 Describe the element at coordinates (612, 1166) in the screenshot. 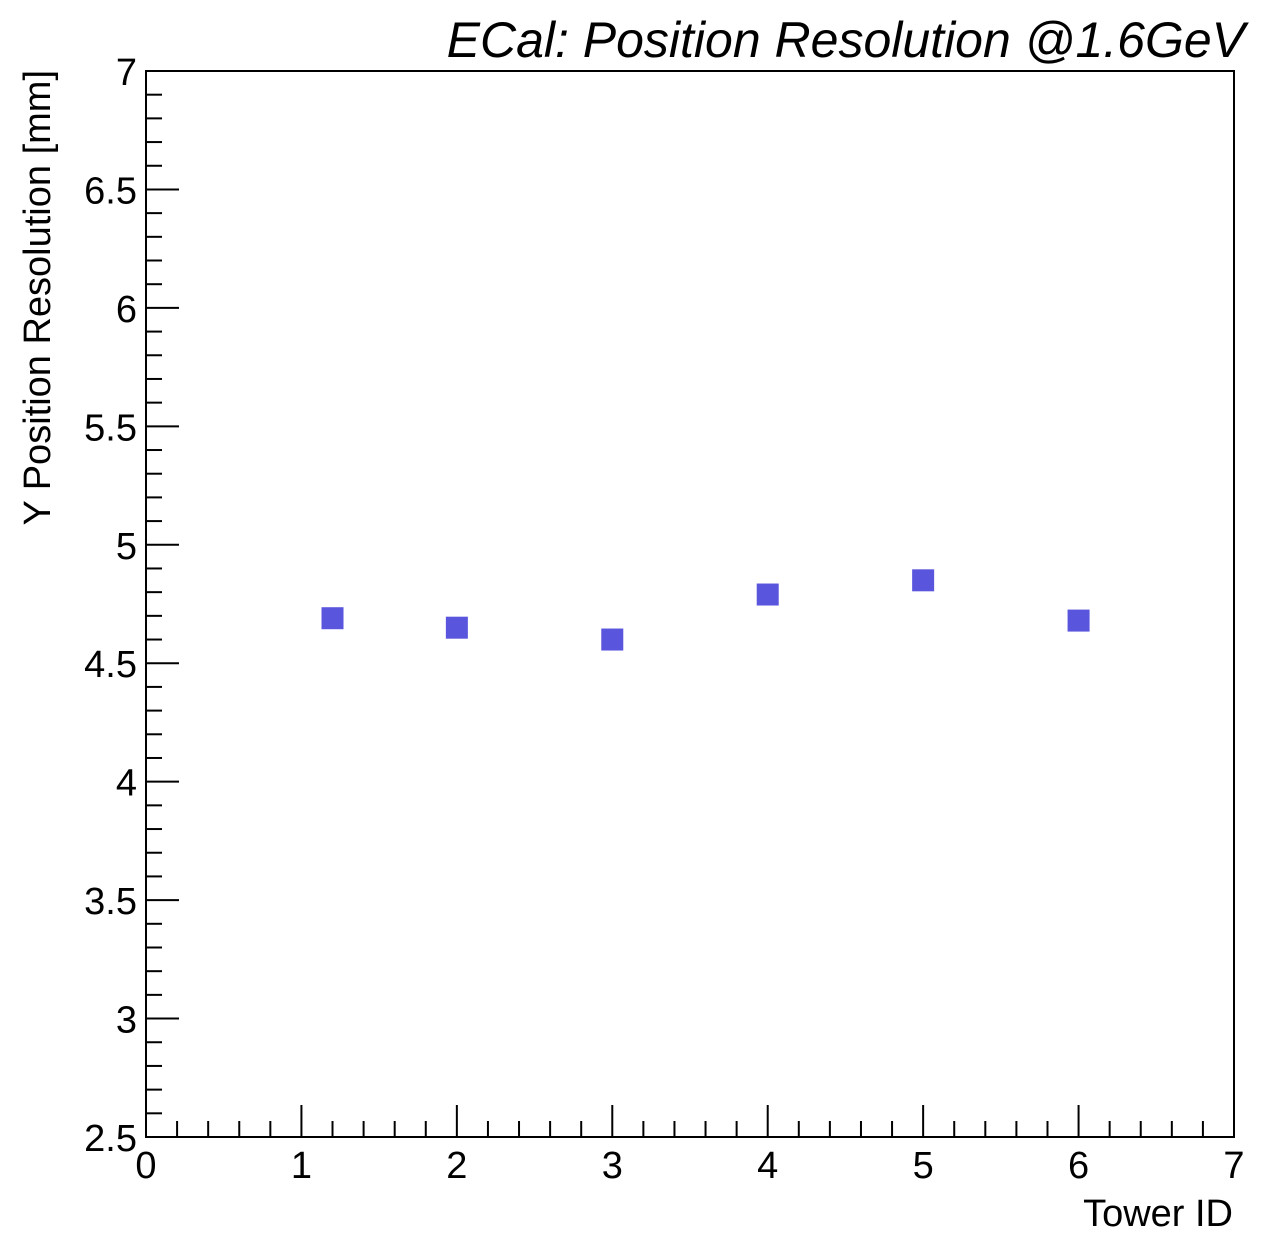

I see `x-tick-label: 3` at that location.